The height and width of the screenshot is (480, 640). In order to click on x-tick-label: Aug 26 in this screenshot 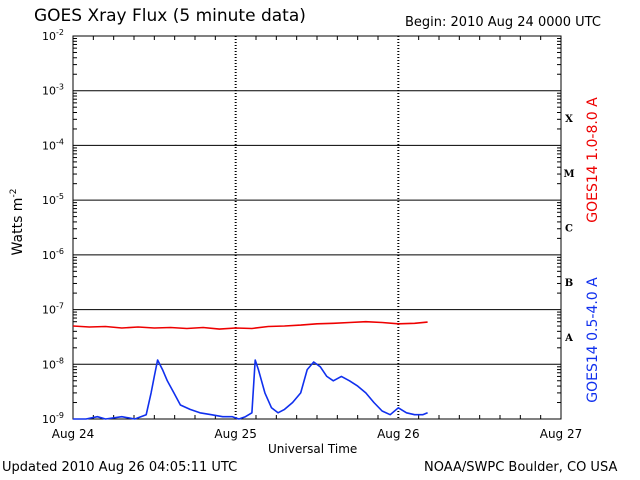, I will do `click(398, 434)`.